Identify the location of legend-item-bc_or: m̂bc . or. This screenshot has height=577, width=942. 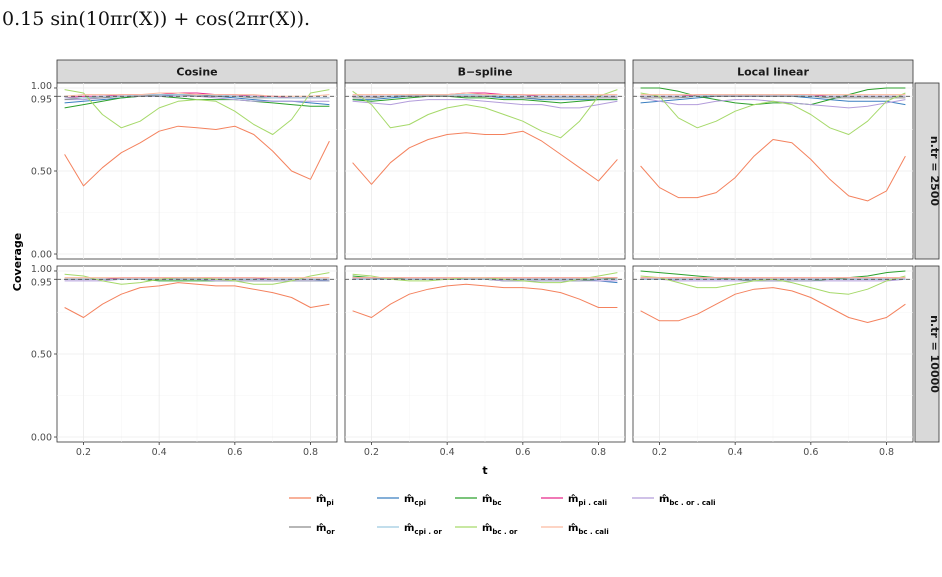
(486, 529).